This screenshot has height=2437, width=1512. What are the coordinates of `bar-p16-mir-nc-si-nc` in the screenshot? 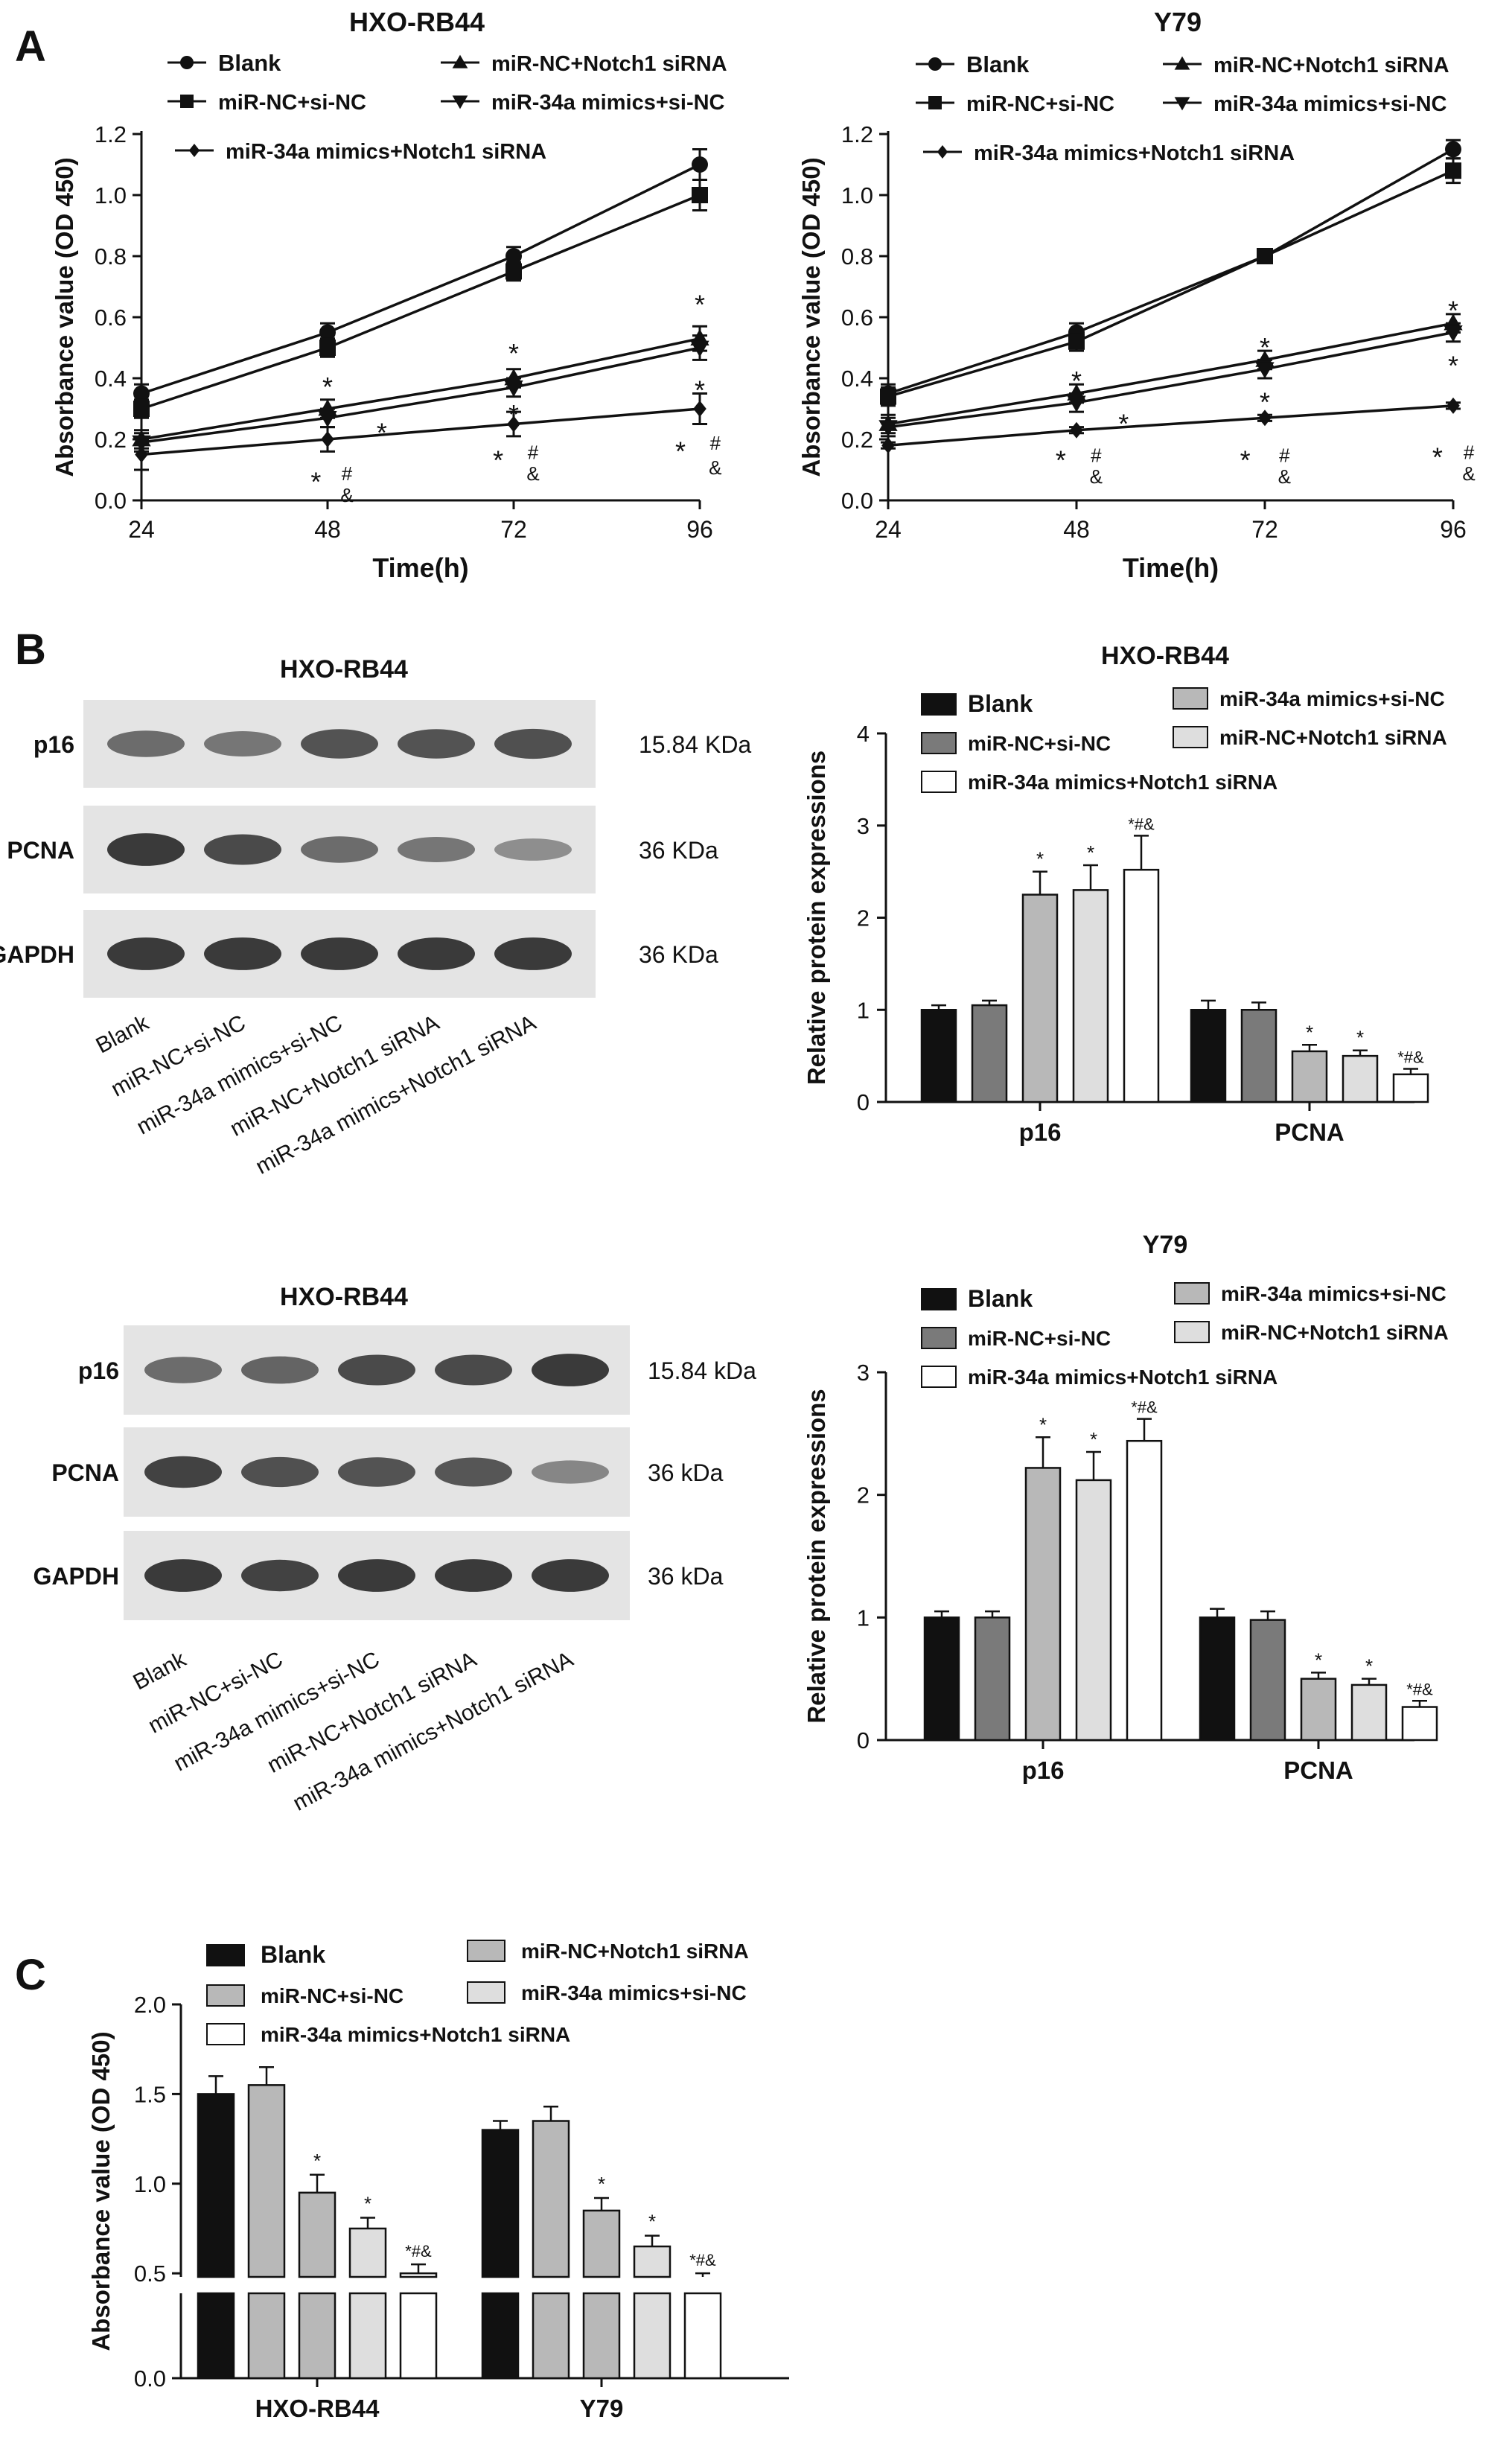 It's located at (992, 1676).